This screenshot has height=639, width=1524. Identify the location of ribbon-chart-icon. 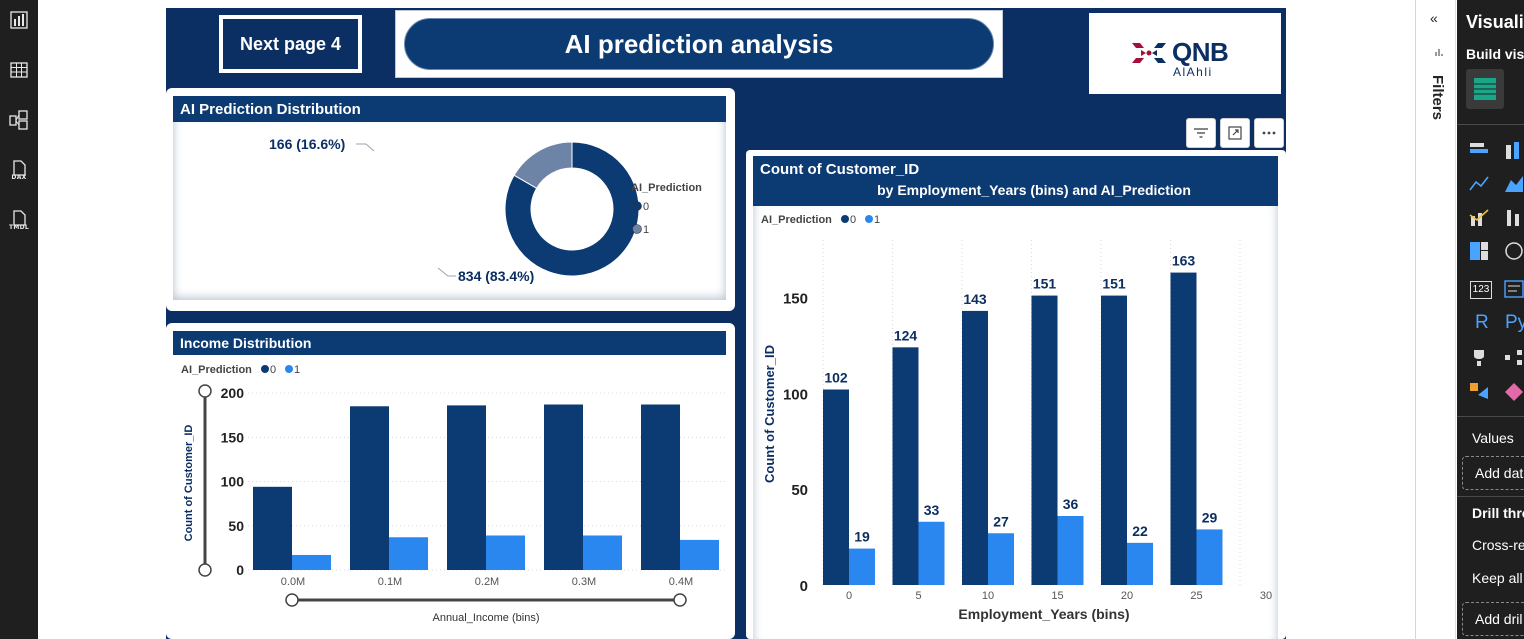
(1513, 217).